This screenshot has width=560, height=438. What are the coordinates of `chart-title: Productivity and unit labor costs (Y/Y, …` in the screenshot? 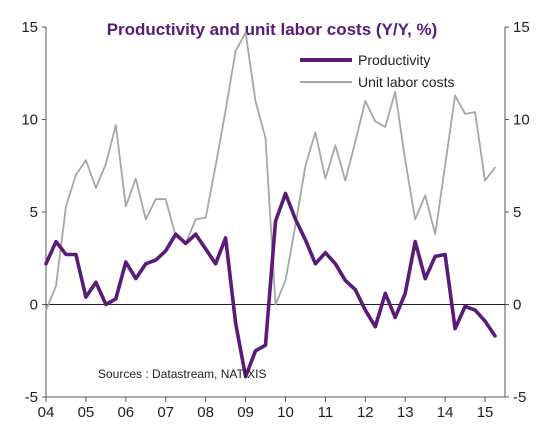 It's located at (272, 29).